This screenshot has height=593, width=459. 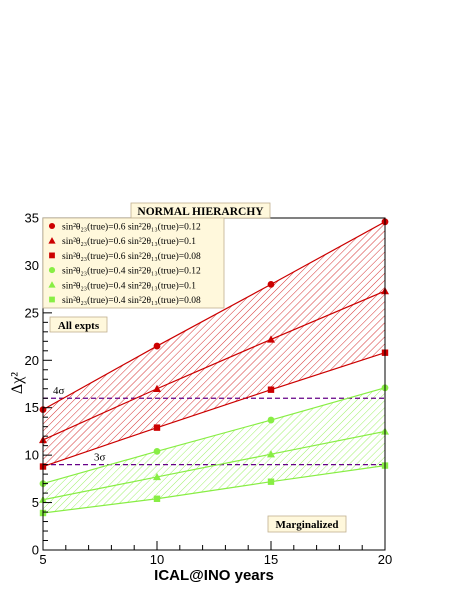 What do you see at coordinates (32, 312) in the screenshot?
I see `y-tick-label-25: 25` at bounding box center [32, 312].